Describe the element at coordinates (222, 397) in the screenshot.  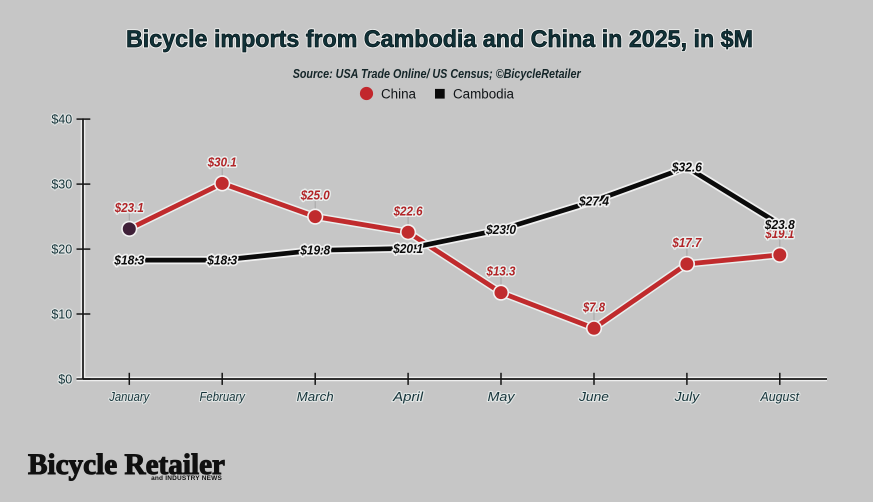
I see `svg-text: February` at that location.